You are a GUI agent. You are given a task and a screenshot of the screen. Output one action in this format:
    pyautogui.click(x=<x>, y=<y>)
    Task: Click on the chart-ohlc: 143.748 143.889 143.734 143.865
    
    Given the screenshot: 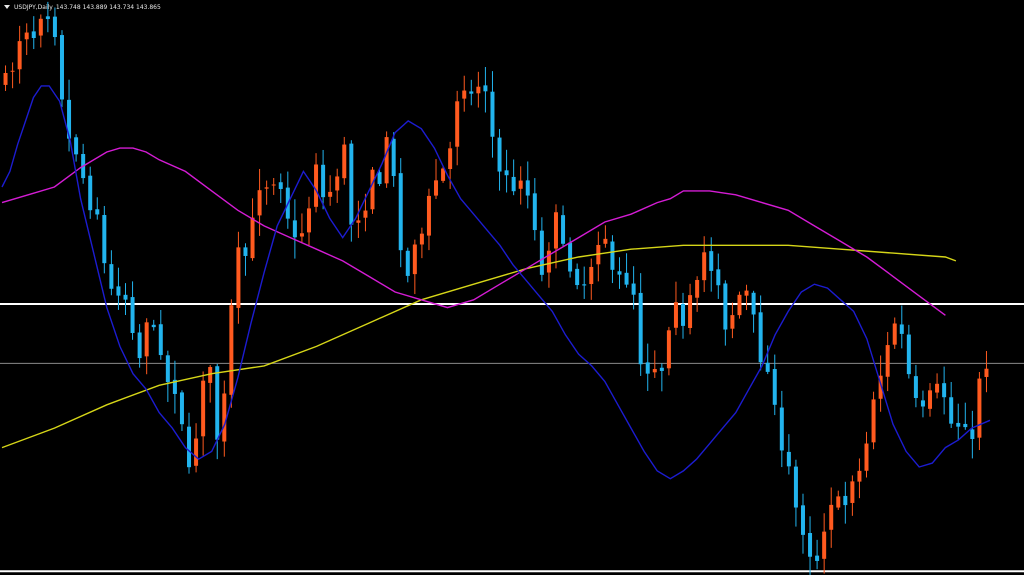 What is the action you would take?
    pyautogui.click(x=108, y=7)
    